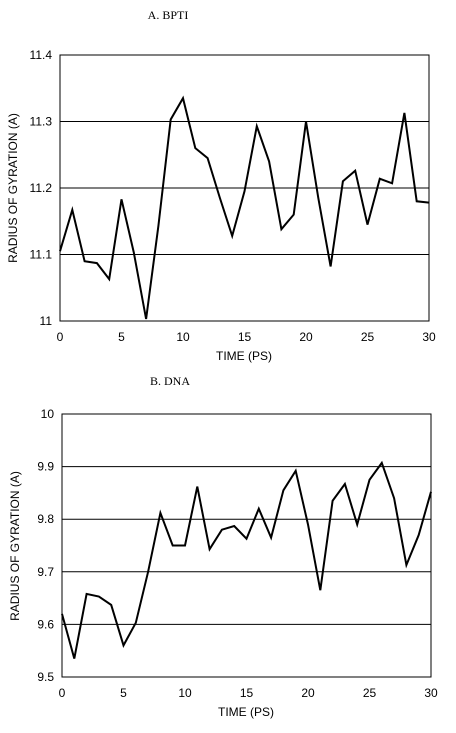 The height and width of the screenshot is (733, 456). Describe the element at coordinates (41, 55) in the screenshot. I see `y-tick-label: 11.4` at that location.